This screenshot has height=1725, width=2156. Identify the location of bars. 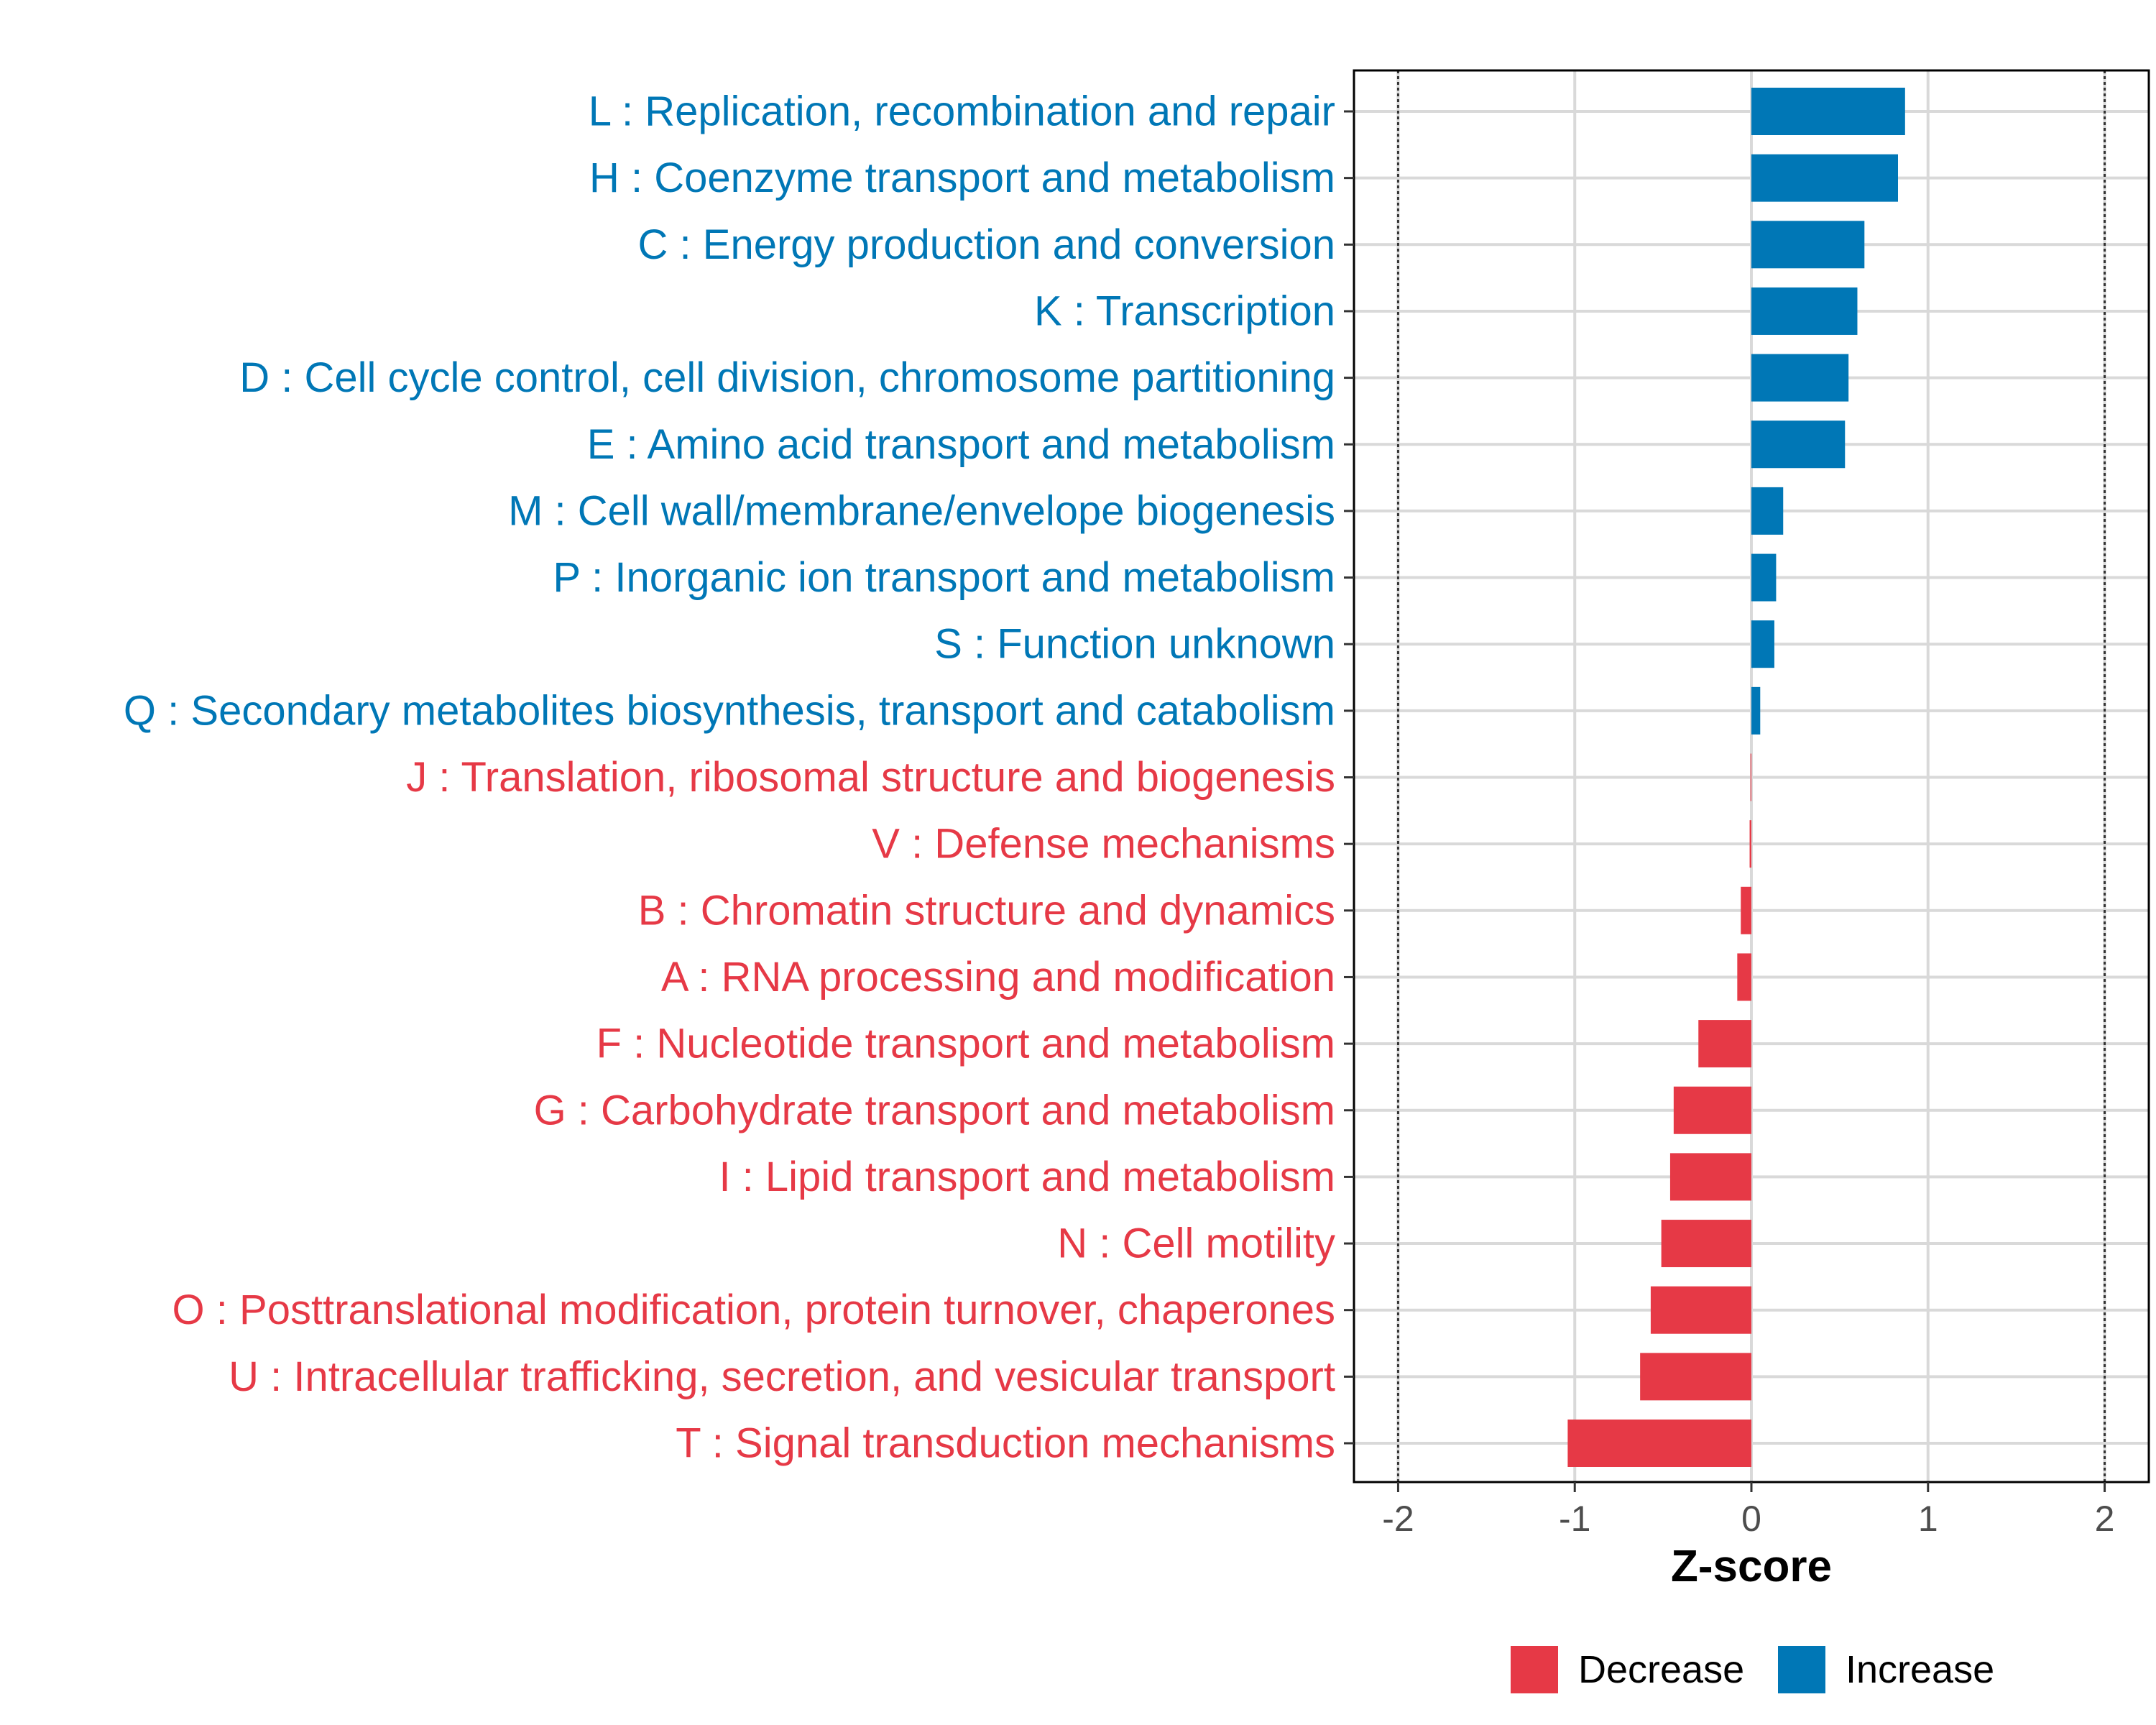
(1736, 777).